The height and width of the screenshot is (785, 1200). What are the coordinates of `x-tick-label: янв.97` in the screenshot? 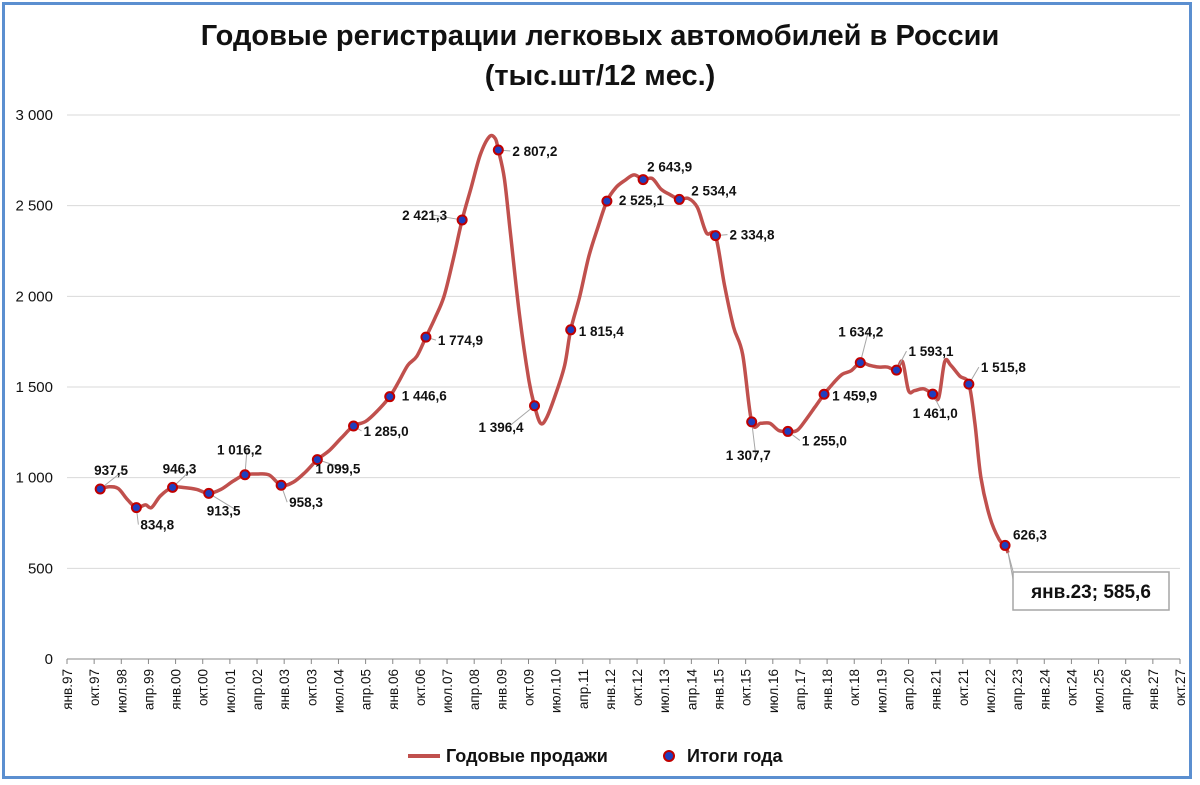 It's located at (67, 689).